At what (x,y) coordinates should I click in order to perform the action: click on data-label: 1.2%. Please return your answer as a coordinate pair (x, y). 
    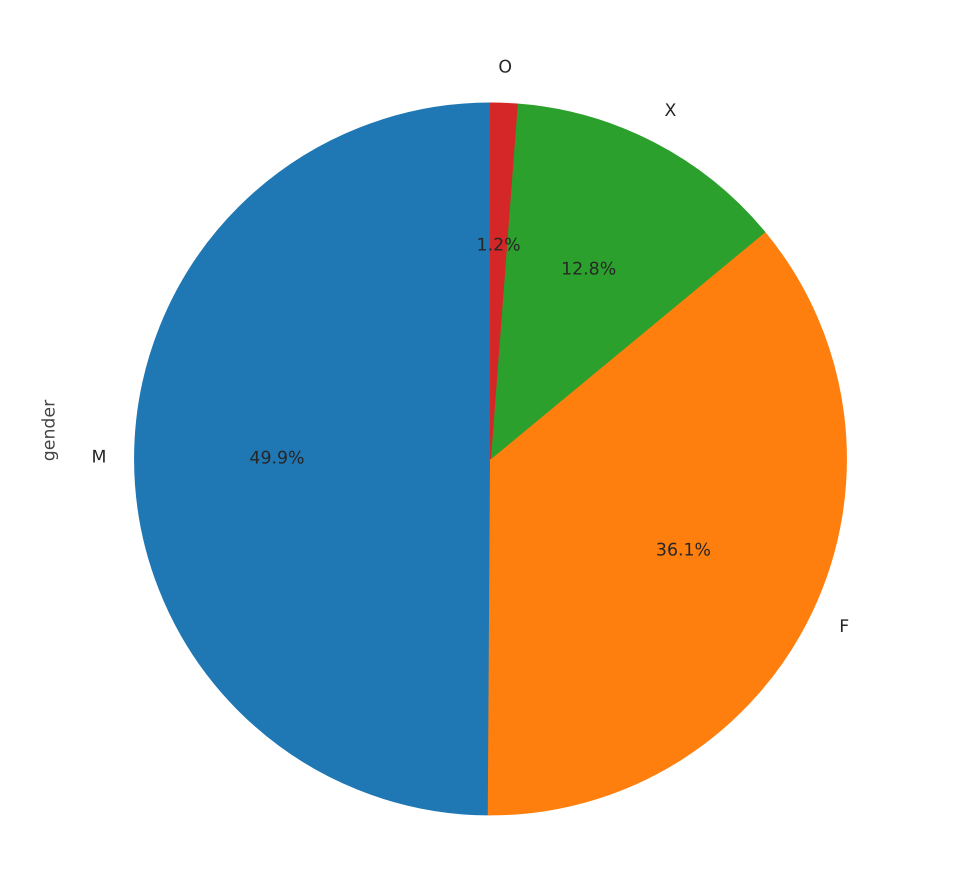
    Looking at the image, I should click on (498, 246).